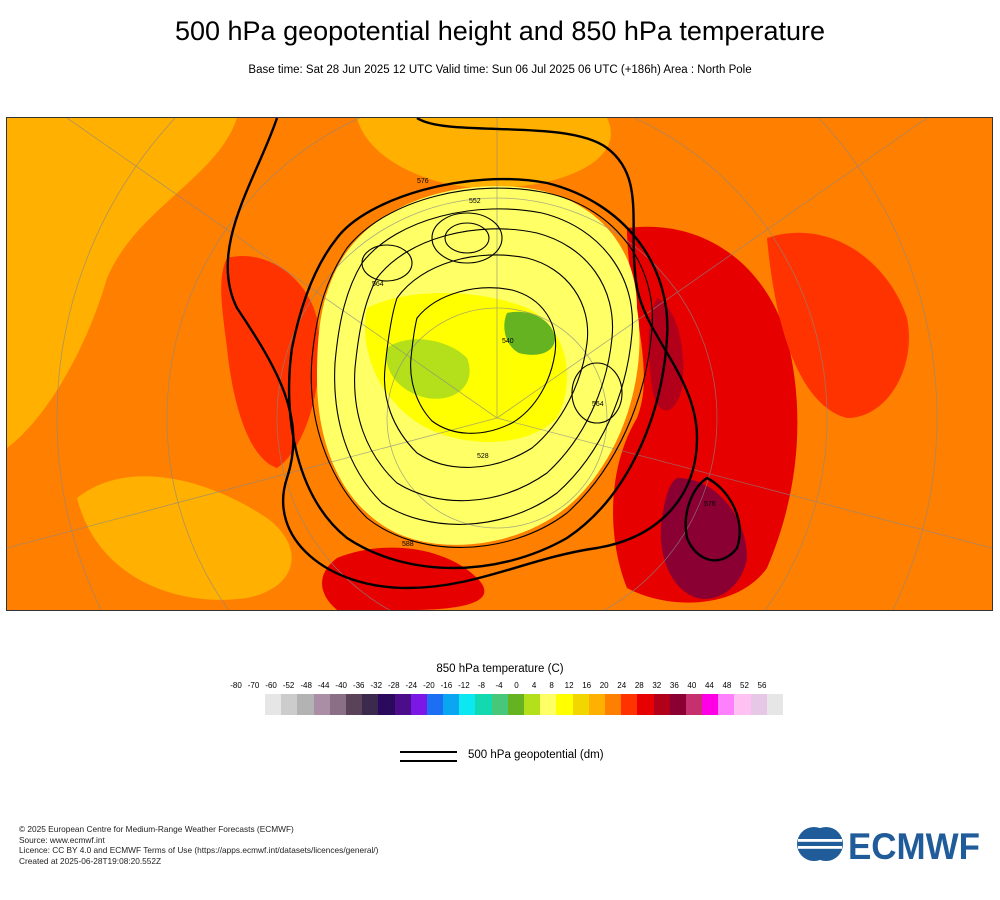 The image size is (1000, 900). I want to click on legend-tick-label: -16, so click(446, 685).